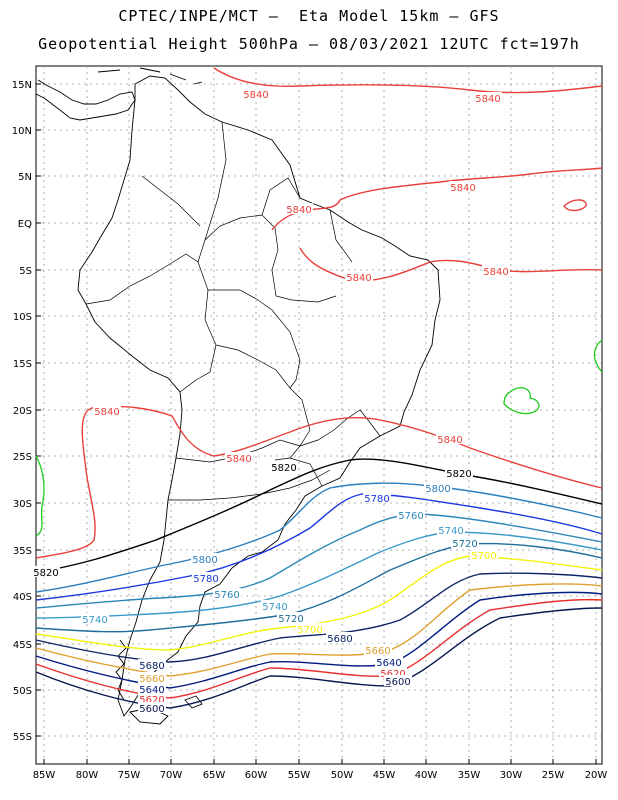 Image resolution: width=618 pixels, height=800 pixels. What do you see at coordinates (553, 775) in the screenshot?
I see `lon-tick-label: 25W` at bounding box center [553, 775].